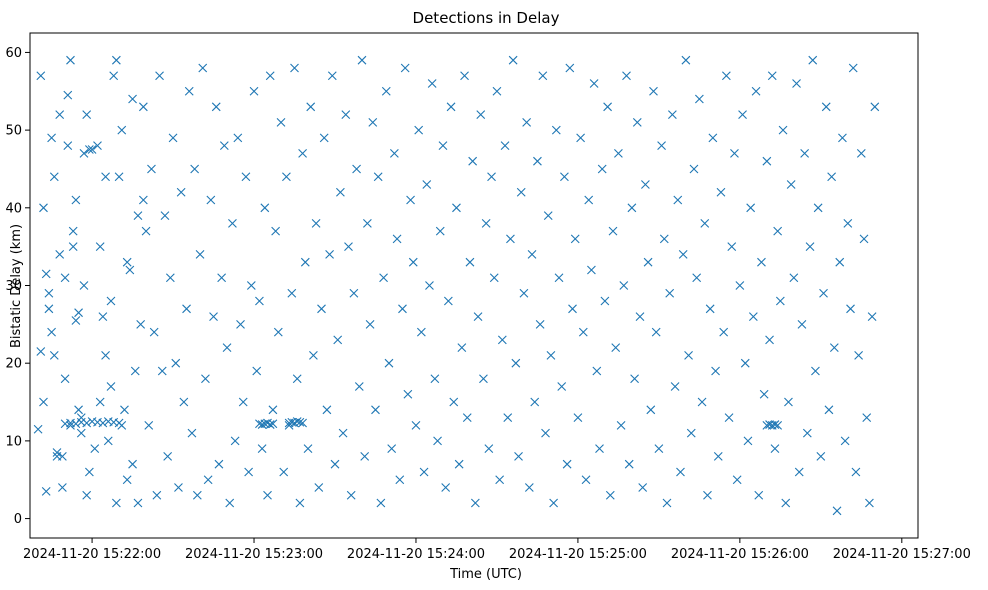 This screenshot has height=590, width=988. What do you see at coordinates (578, 554) in the screenshot?
I see `x-tick-label: 2024-11-20 15:25:00` at bounding box center [578, 554].